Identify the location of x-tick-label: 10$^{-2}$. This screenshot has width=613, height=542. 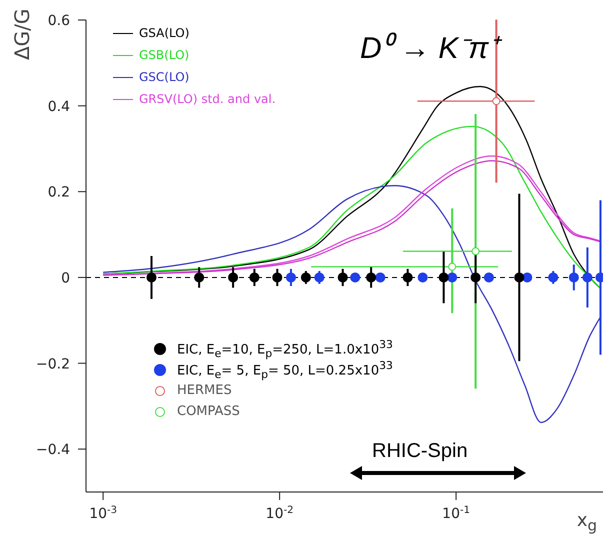
(280, 513).